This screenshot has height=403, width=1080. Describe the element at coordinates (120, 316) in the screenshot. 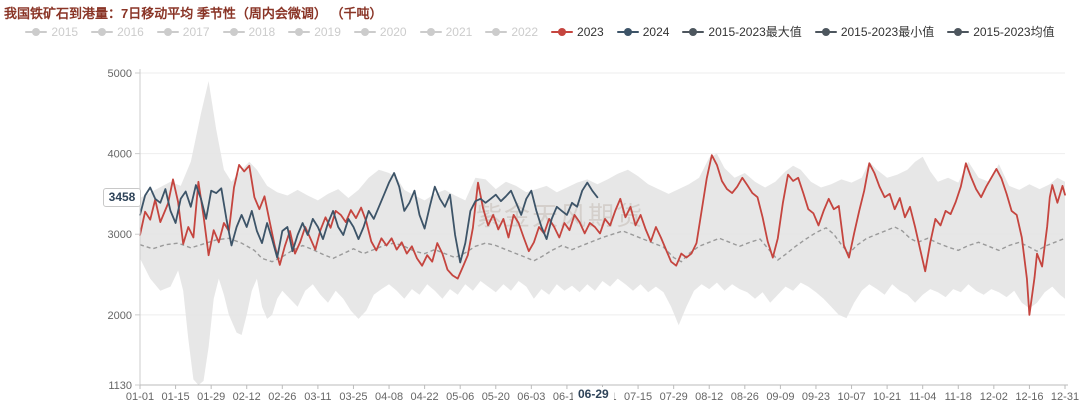

I see `y-tick-label-2000: 2000` at that location.